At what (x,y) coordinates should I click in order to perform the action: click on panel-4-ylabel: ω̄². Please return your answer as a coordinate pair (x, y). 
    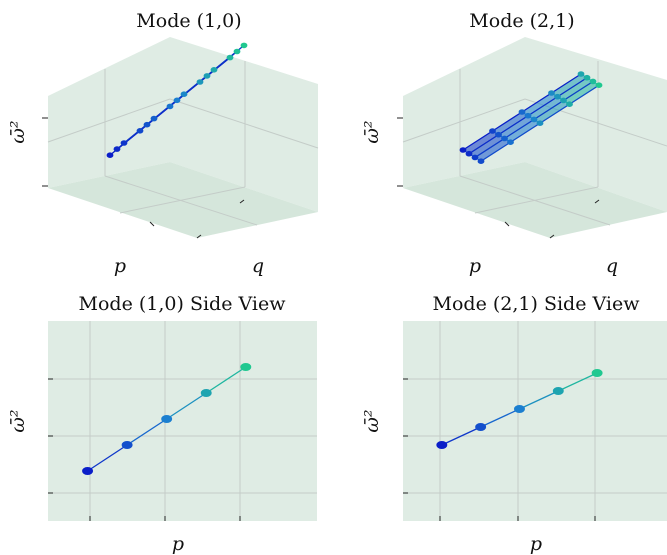
    Looking at the image, I should click on (372, 420).